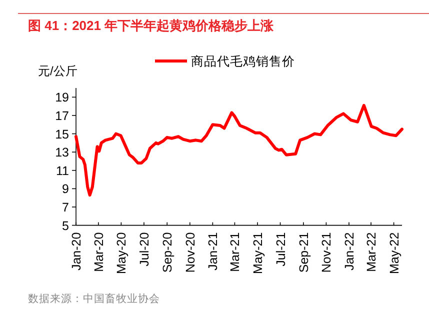 The image size is (429, 328). Describe the element at coordinates (63, 171) in the screenshot. I see `y-tick-label: 11` at that location.